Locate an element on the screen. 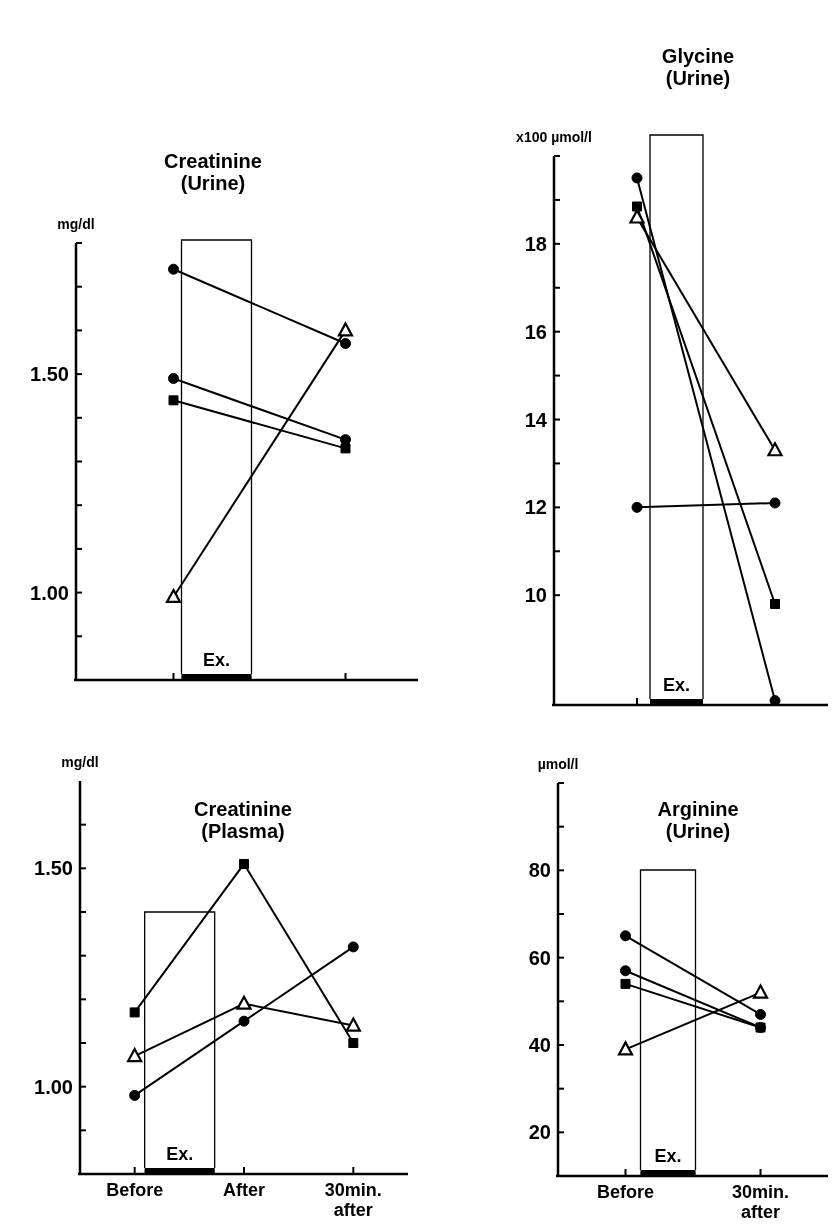 The height and width of the screenshot is (1224, 834). y-tick-label: 60 is located at coordinates (539, 957).